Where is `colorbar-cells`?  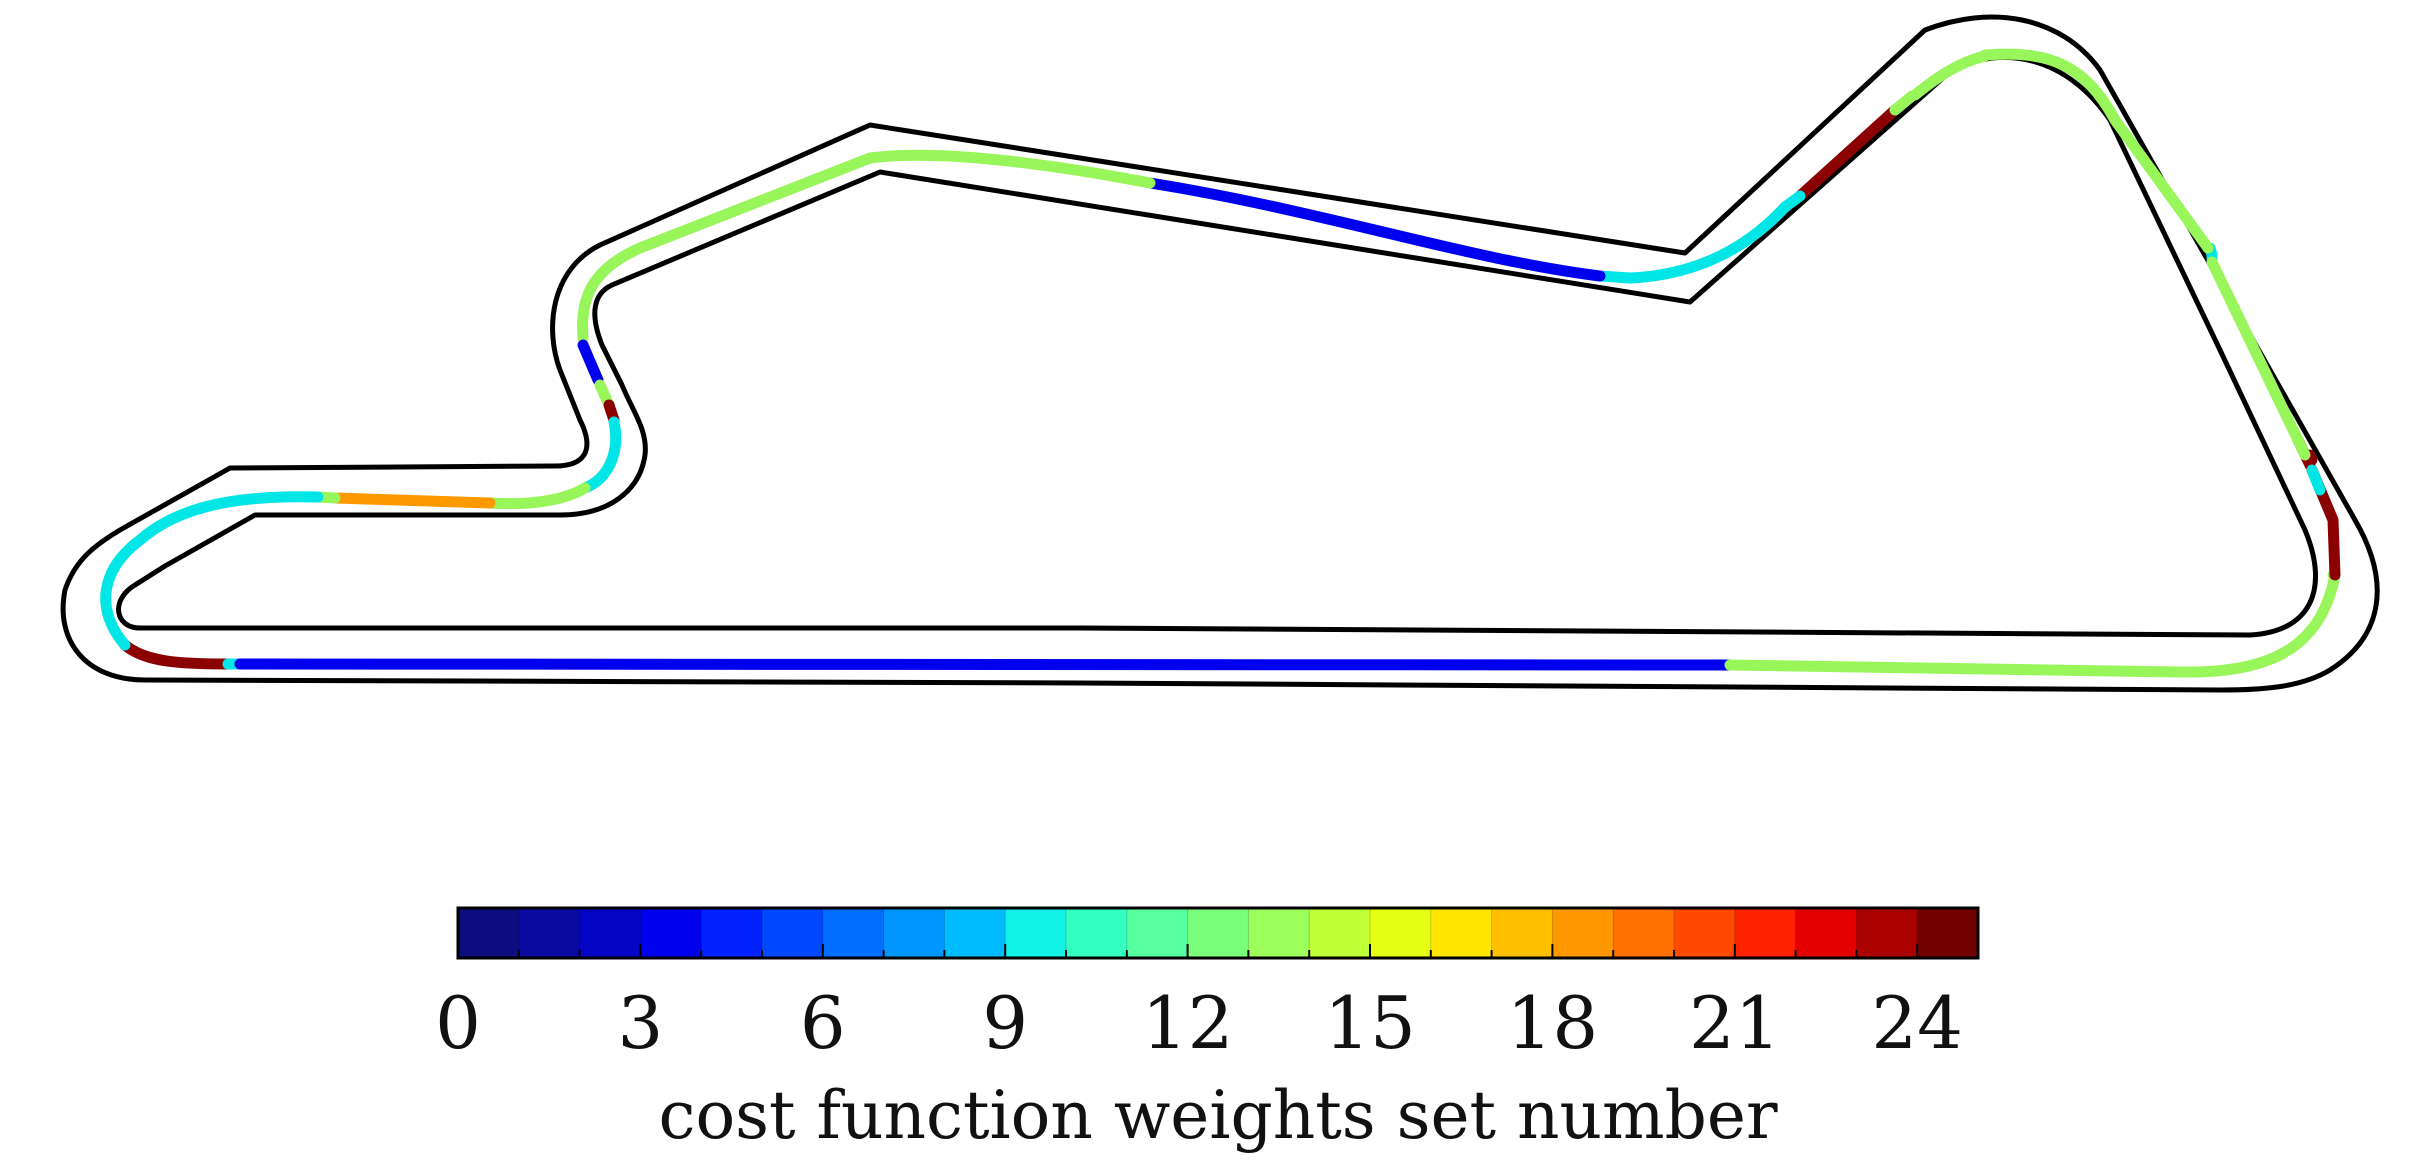
colorbar-cells is located at coordinates (1218, 933).